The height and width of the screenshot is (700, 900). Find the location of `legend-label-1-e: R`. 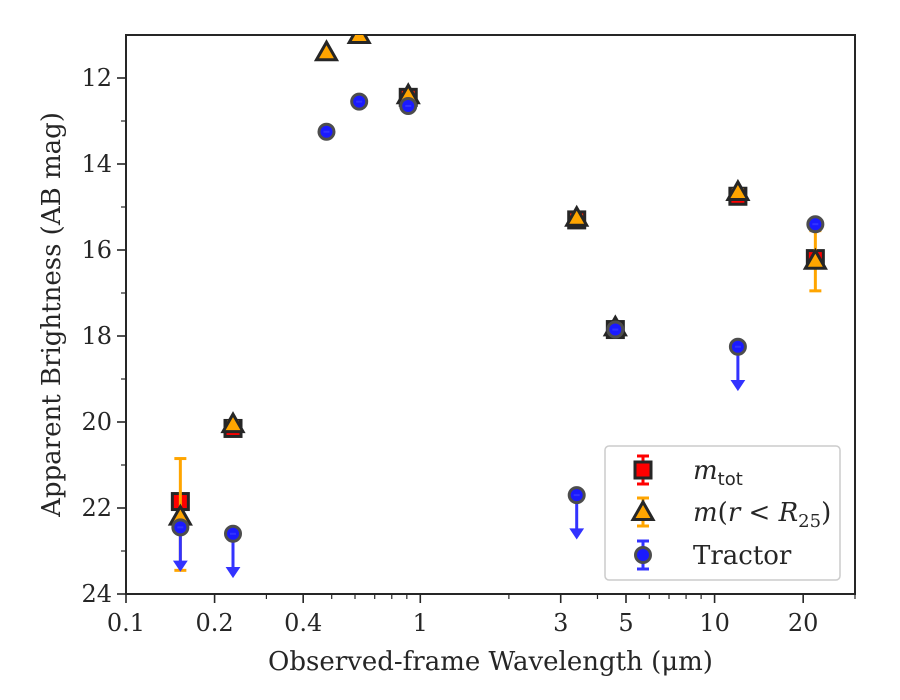

legend-label-1-e: R is located at coordinates (788, 513).